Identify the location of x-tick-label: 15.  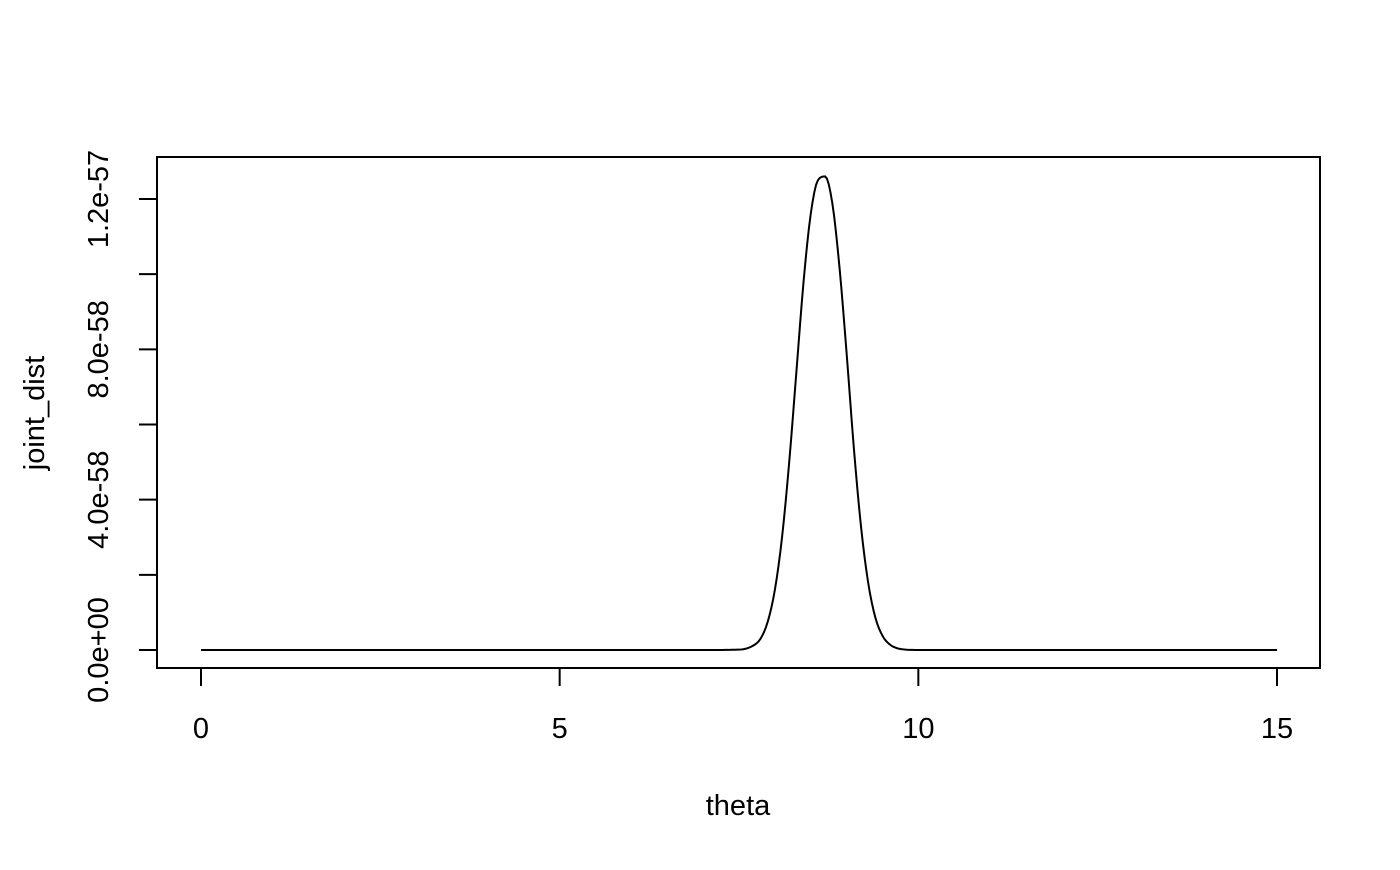
(1277, 729).